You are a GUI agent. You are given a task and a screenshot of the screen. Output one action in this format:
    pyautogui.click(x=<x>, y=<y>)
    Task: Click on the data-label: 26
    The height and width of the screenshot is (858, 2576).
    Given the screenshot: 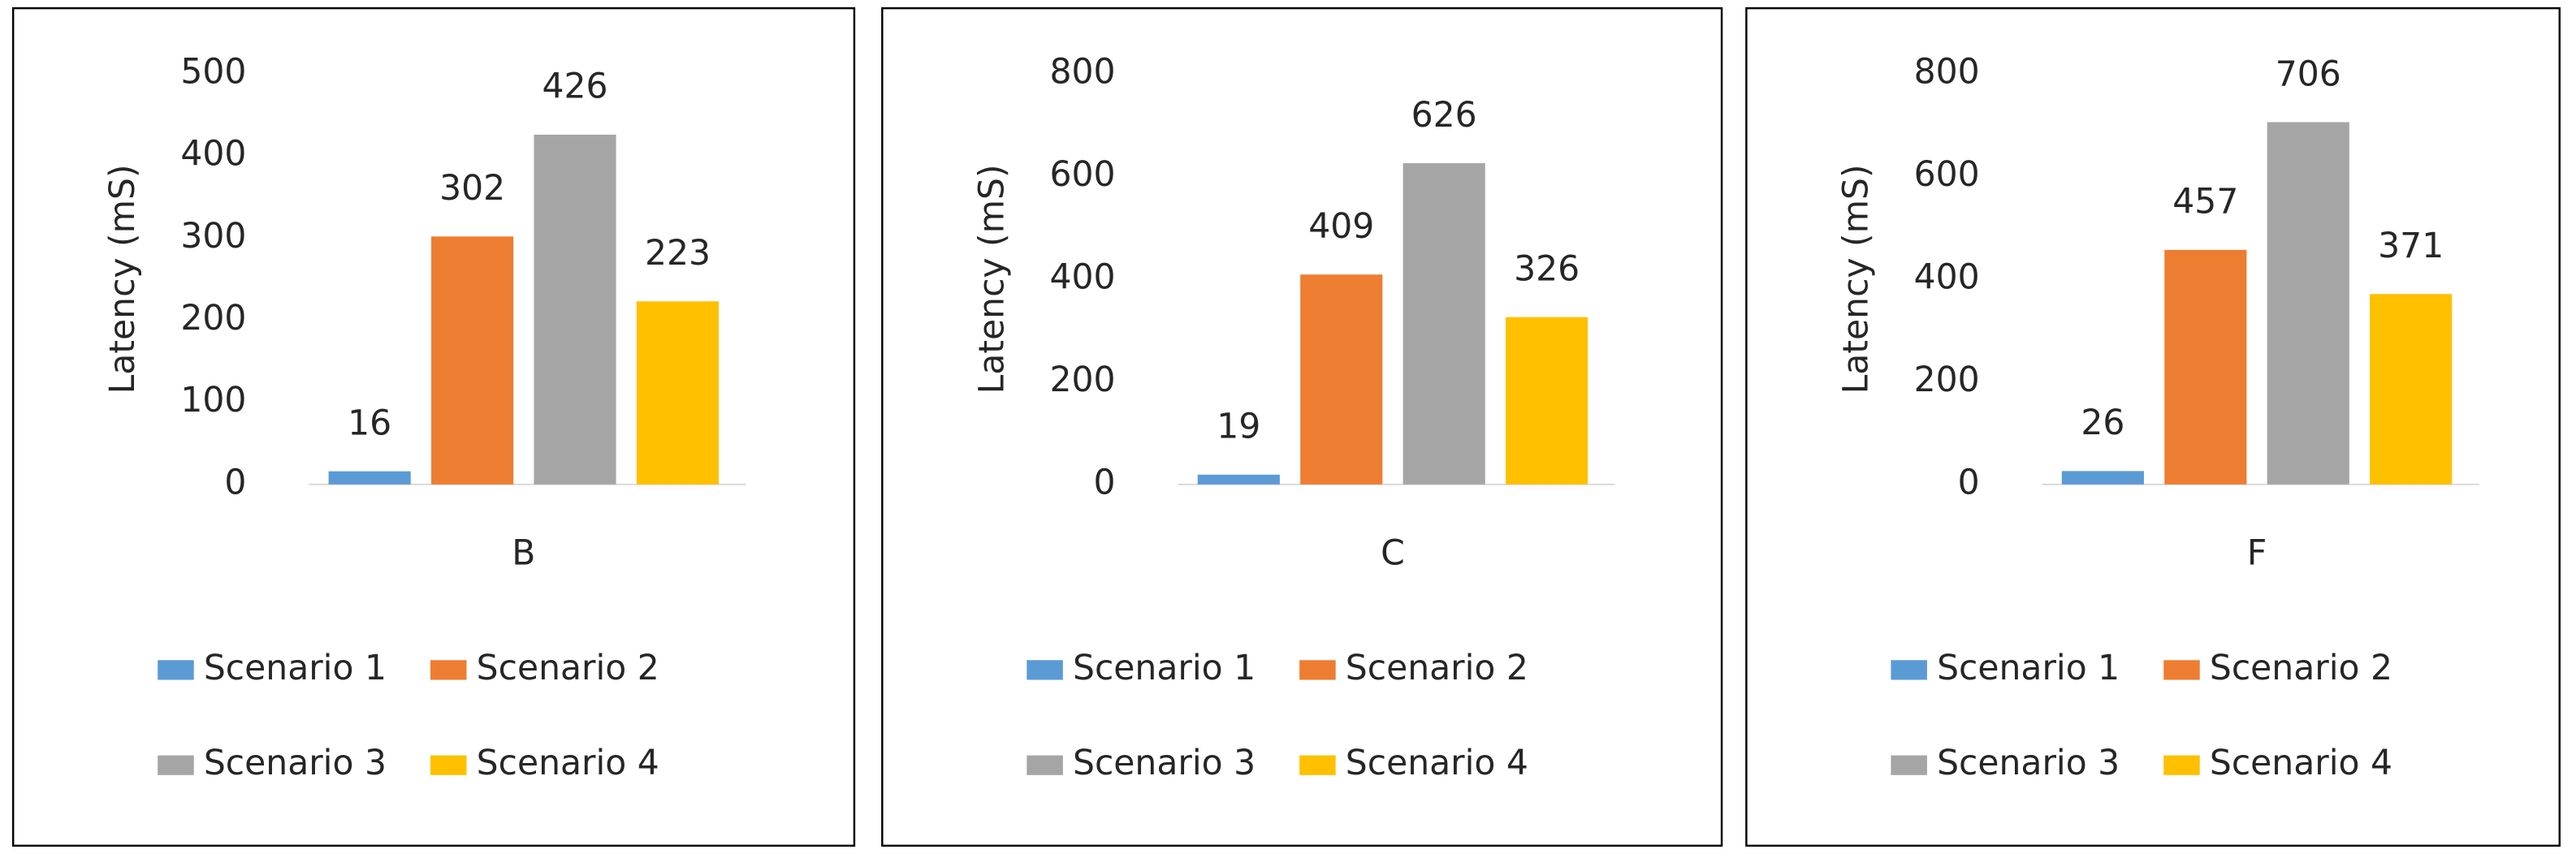 What is the action you would take?
    pyautogui.click(x=2102, y=423)
    